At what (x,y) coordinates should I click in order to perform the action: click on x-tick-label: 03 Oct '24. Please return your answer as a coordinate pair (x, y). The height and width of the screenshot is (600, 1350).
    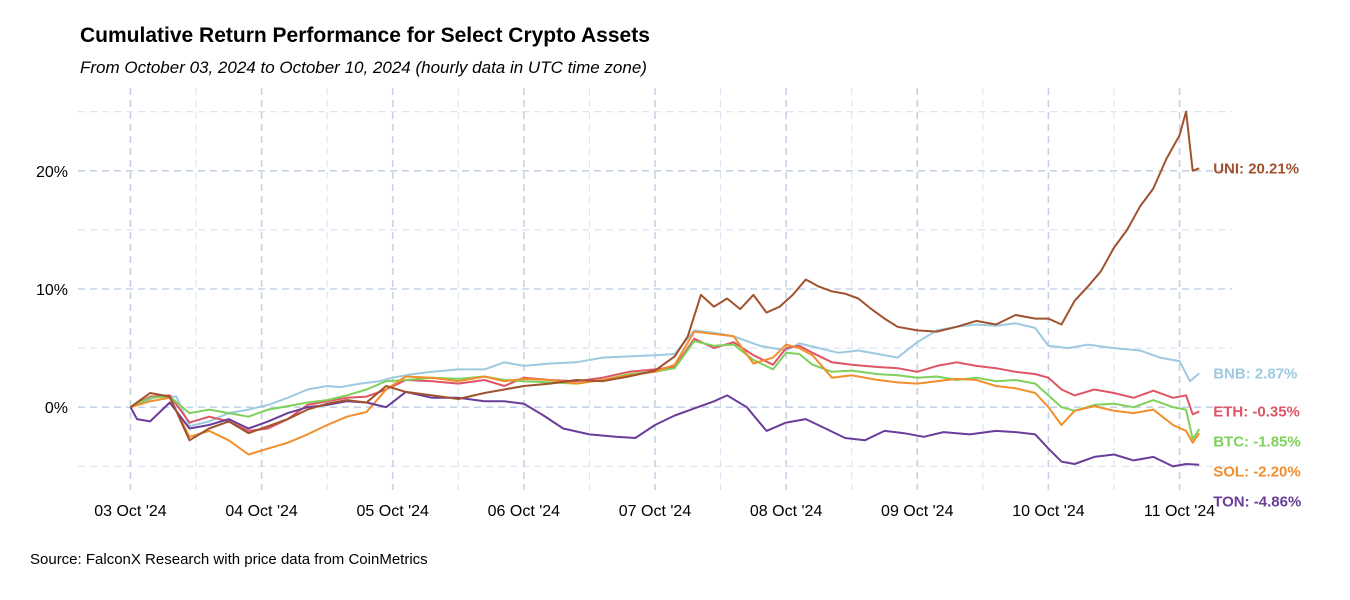
    Looking at the image, I should click on (130, 511).